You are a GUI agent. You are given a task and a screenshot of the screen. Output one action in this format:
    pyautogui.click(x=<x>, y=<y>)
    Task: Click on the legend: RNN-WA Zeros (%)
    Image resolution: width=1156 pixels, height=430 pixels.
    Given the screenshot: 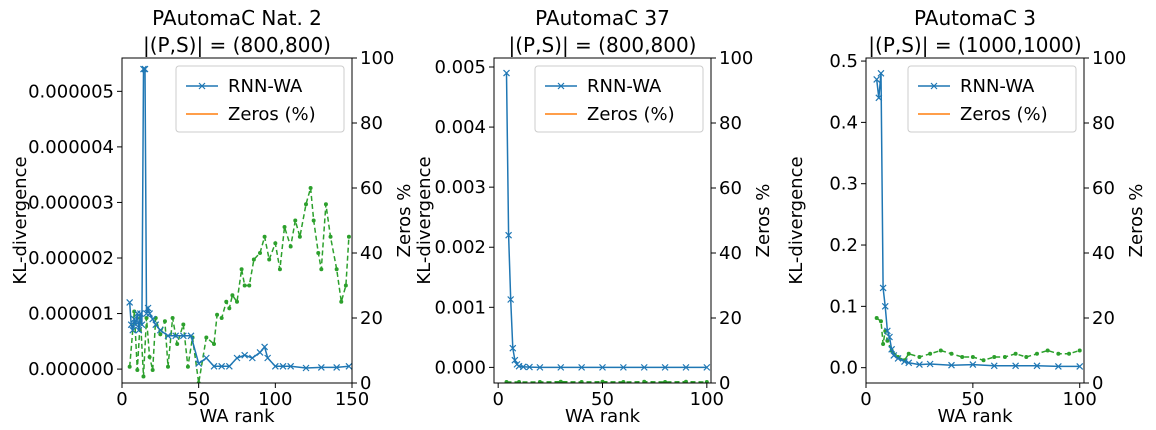 What is the action you would take?
    pyautogui.click(x=619, y=99)
    